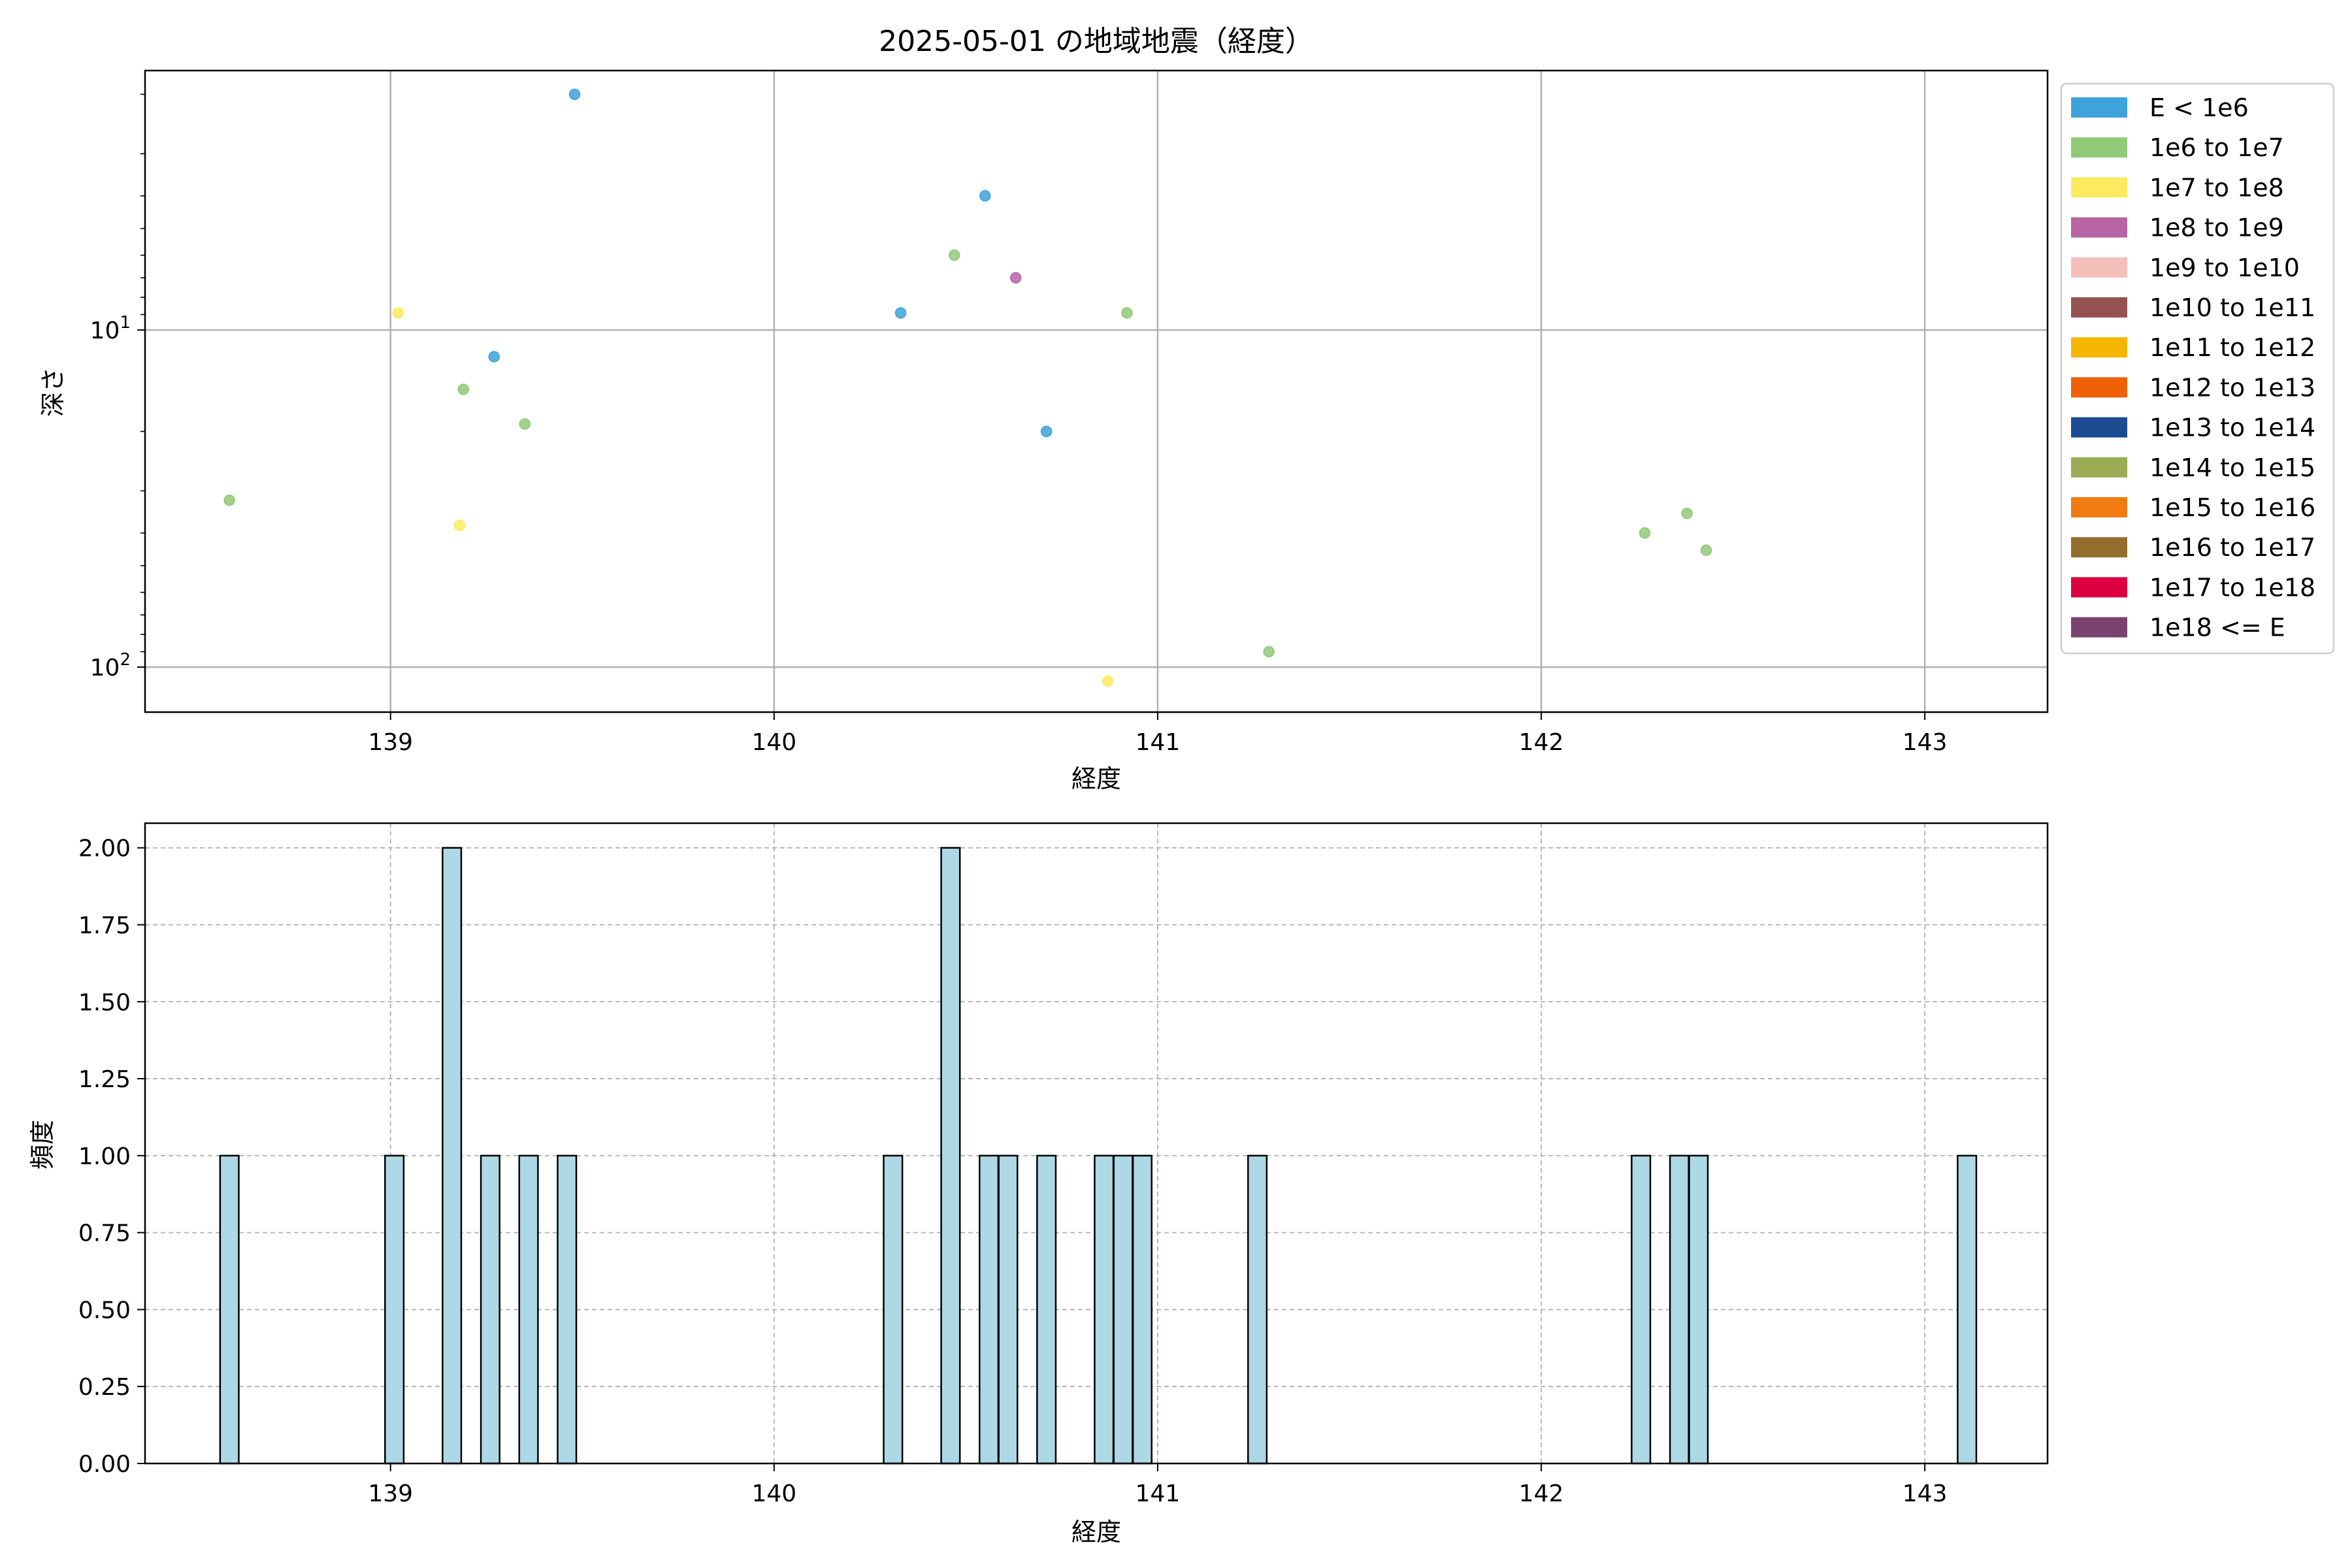  I want to click on legend-entry-label: 1e11 to 1e12, so click(2232, 347).